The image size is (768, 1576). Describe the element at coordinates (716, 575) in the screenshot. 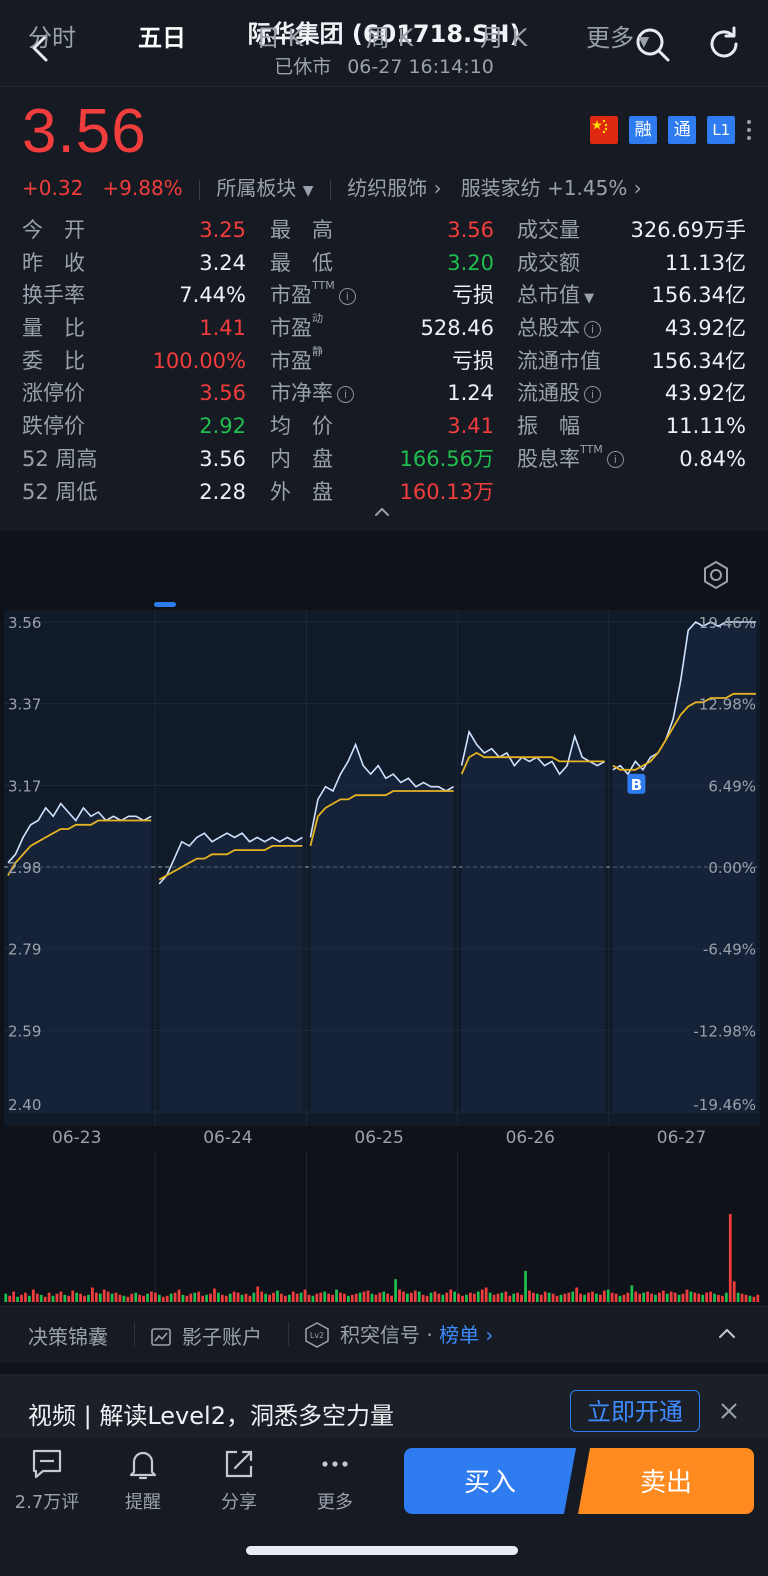

I see `settings-icon` at that location.